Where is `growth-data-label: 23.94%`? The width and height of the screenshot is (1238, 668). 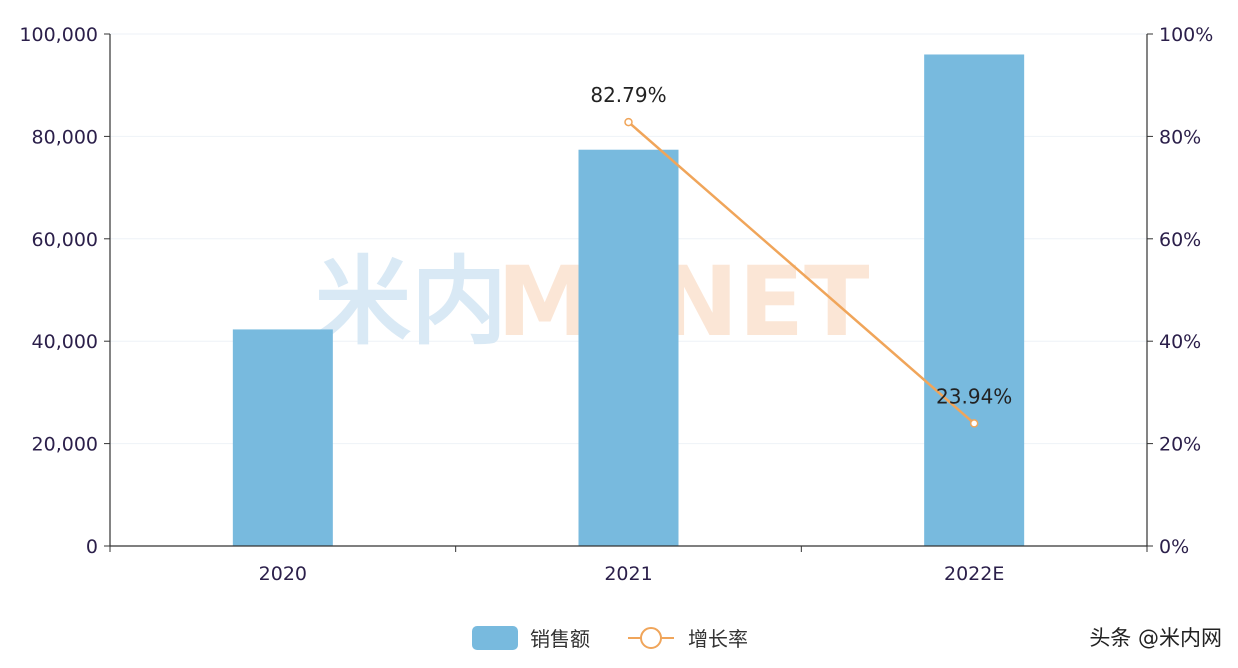 growth-data-label: 23.94% is located at coordinates (974, 396).